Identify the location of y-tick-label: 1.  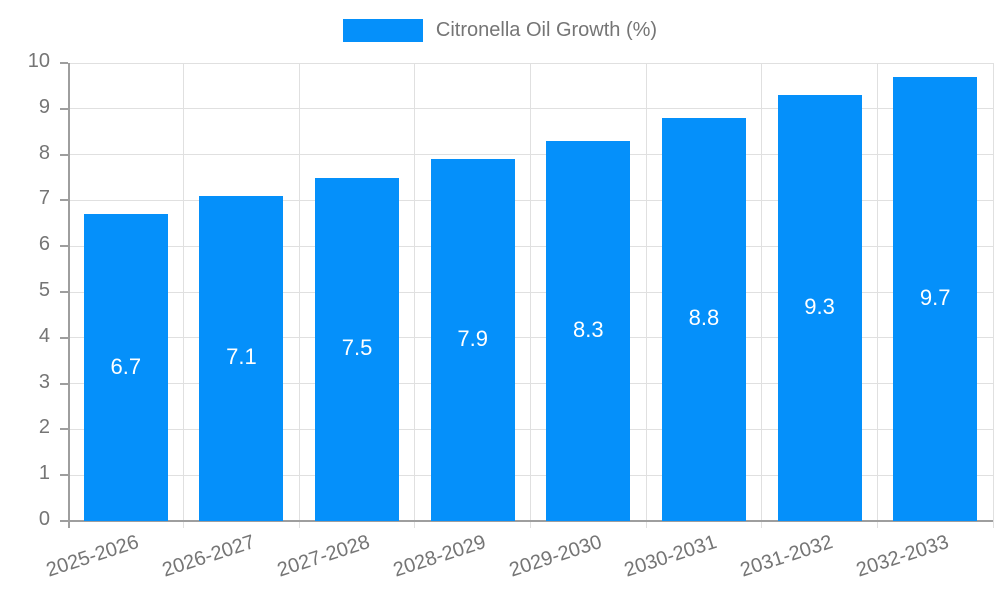
(44, 473).